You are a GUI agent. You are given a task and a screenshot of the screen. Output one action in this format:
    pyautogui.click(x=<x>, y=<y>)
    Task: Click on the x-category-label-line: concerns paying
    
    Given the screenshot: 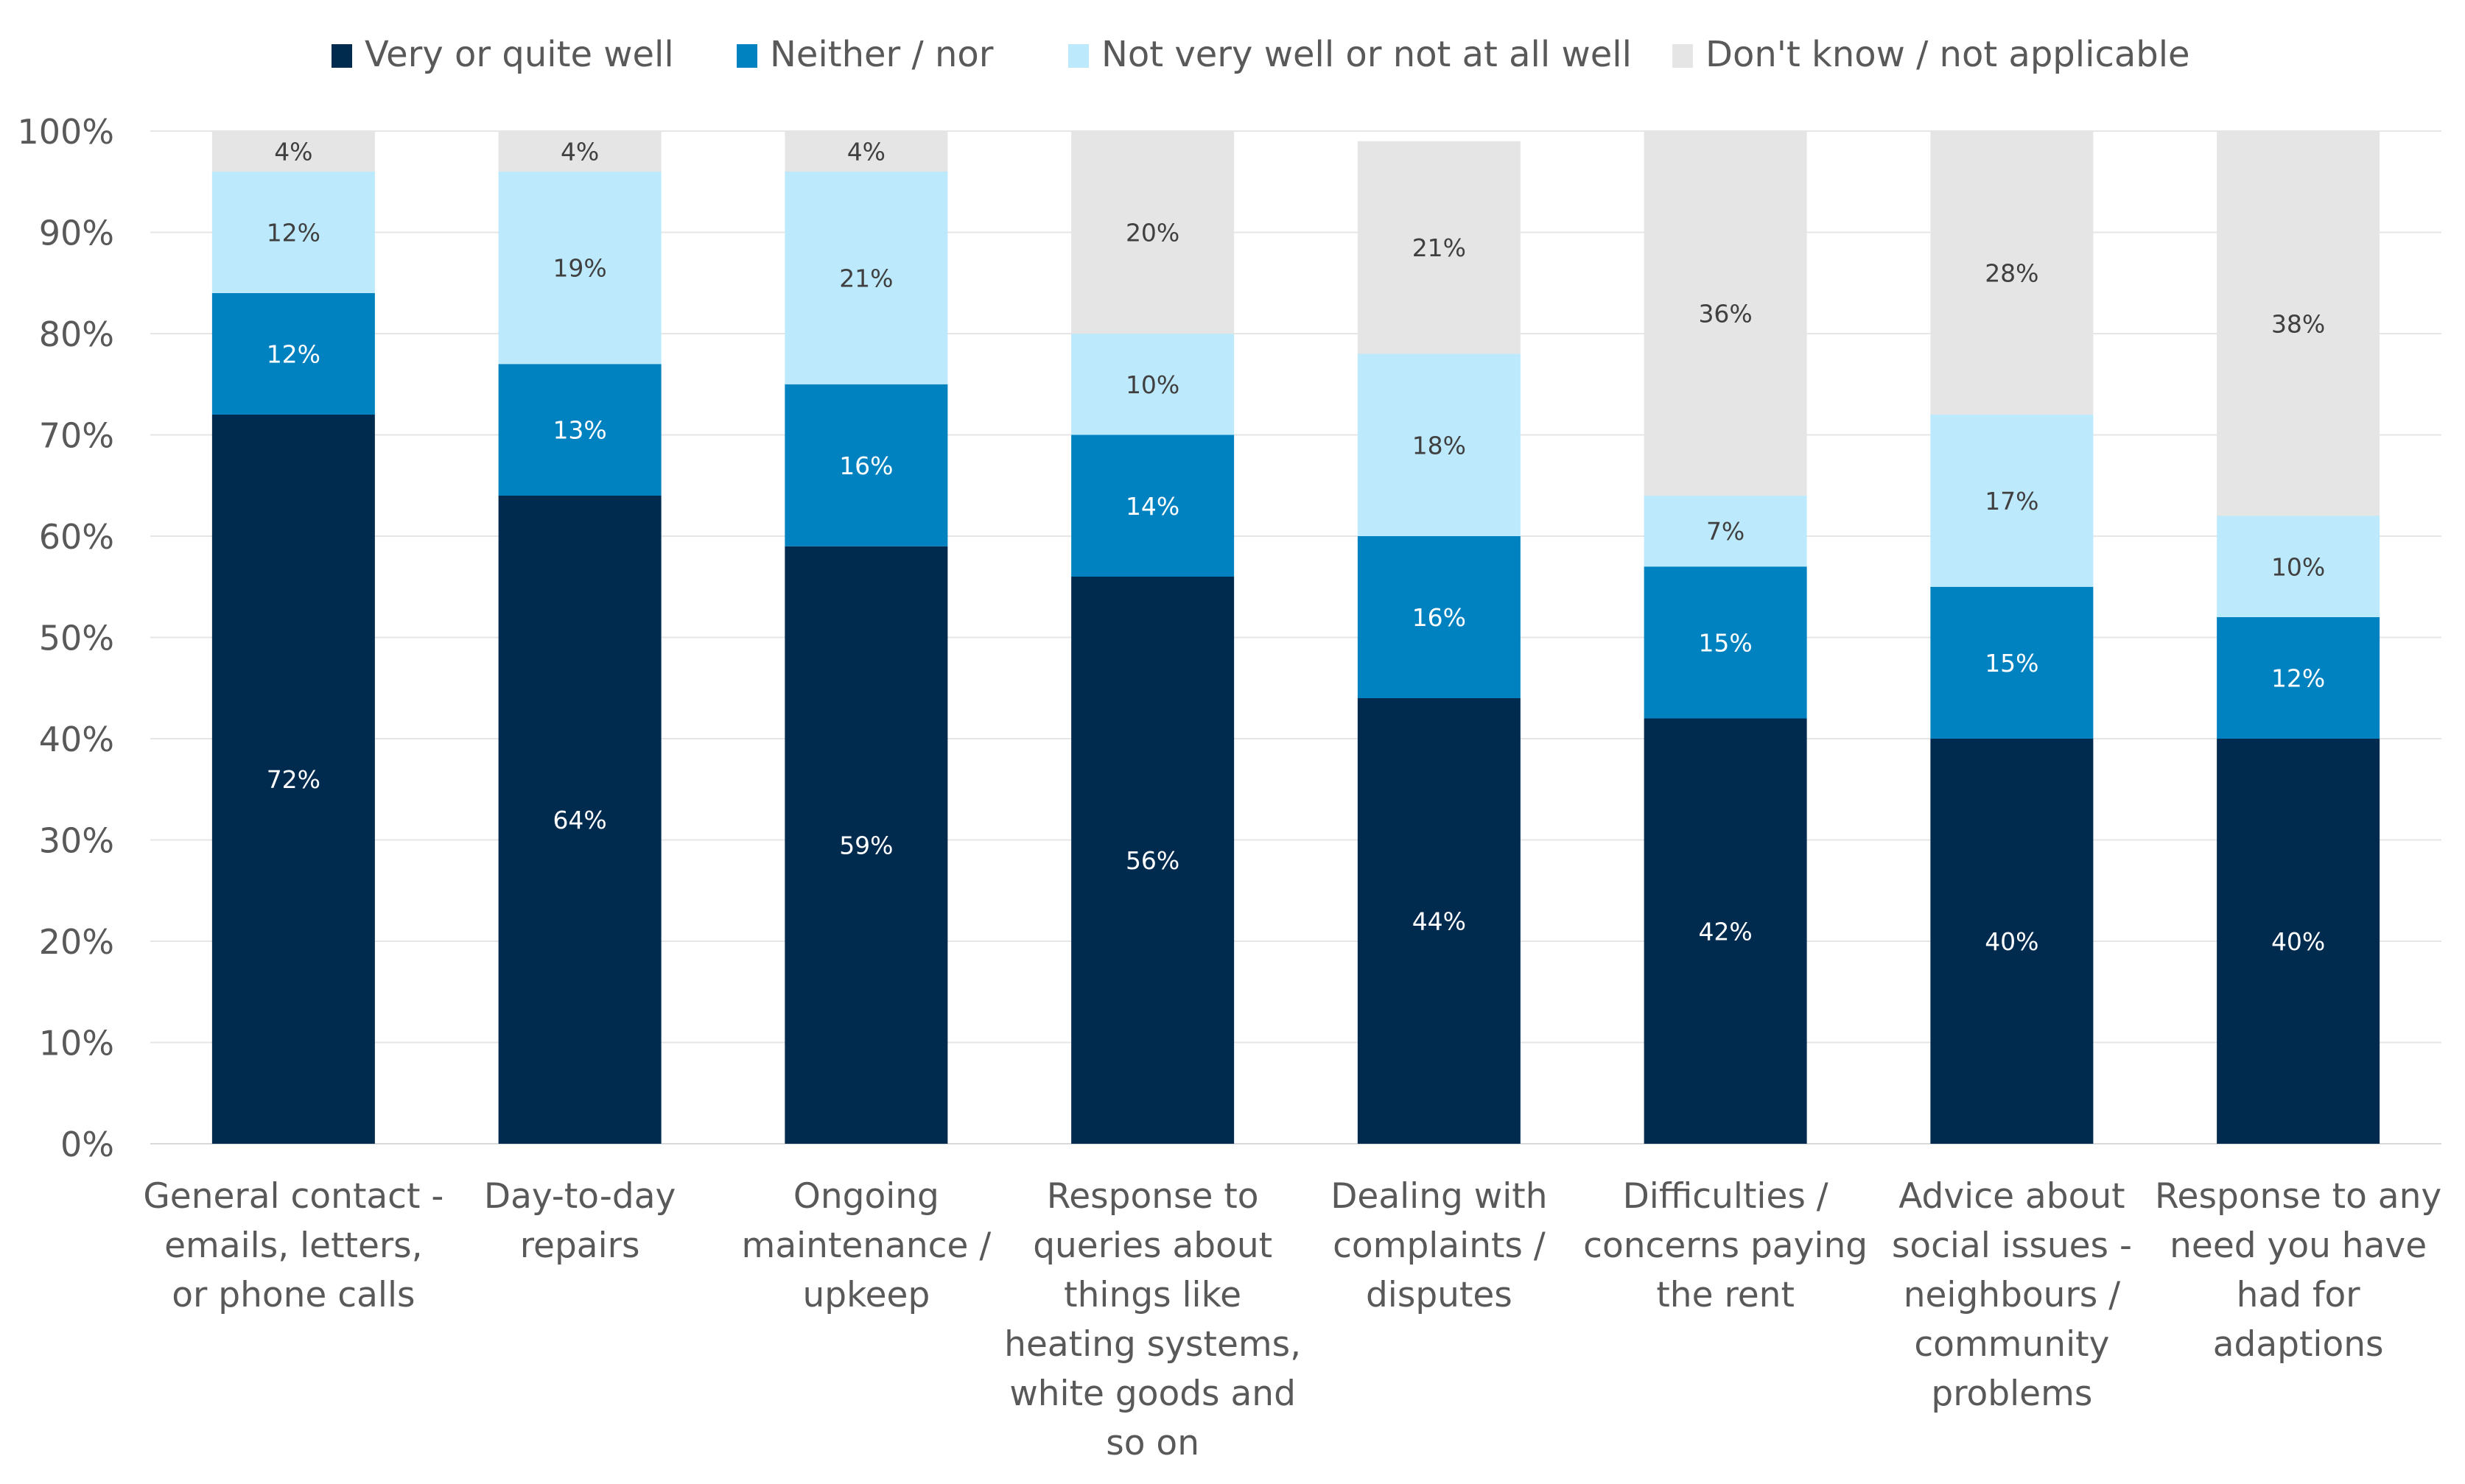 What is the action you would take?
    pyautogui.click(x=1725, y=1246)
    